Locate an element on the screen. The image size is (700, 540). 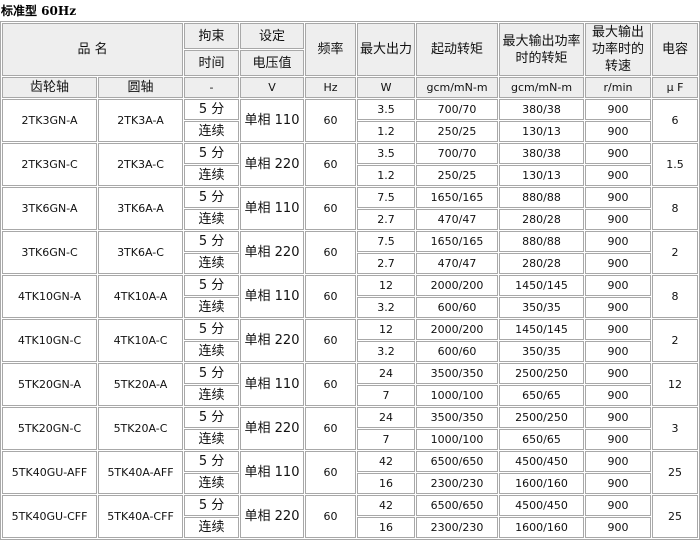
max-power: 12 is located at coordinates (386, 329).